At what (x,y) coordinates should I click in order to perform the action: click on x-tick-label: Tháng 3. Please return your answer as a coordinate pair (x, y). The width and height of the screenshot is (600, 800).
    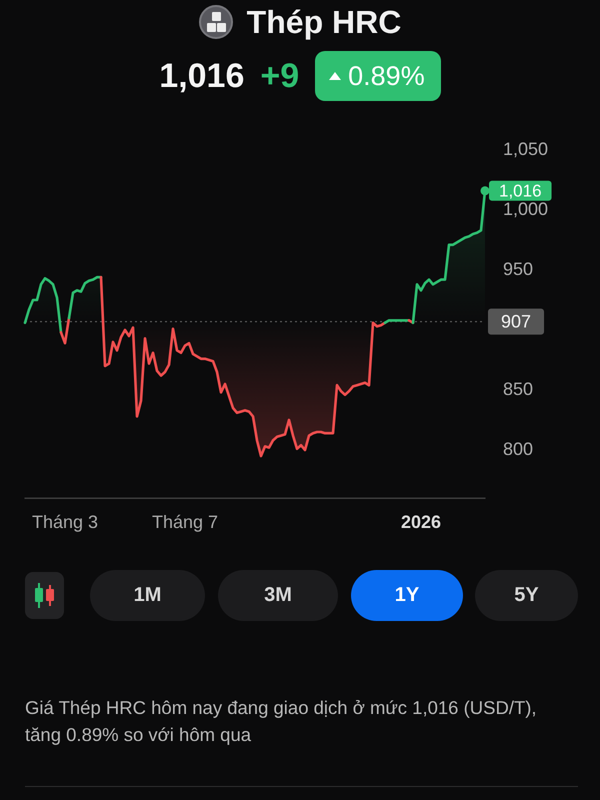
    Looking at the image, I should click on (65, 522).